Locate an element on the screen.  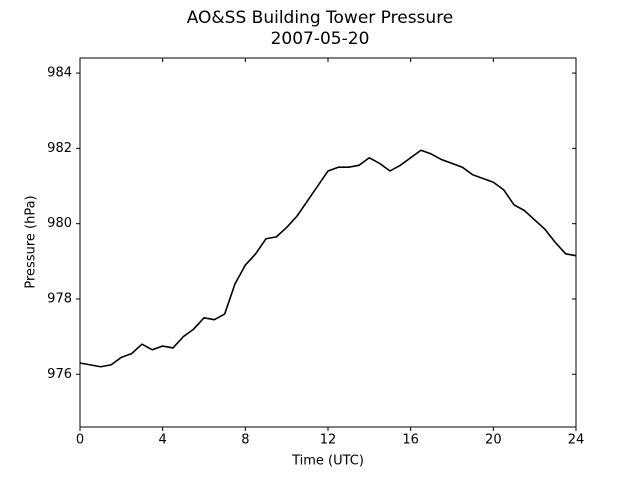
chart-title: AO&SS Building Tower Pressure is located at coordinates (320, 18).